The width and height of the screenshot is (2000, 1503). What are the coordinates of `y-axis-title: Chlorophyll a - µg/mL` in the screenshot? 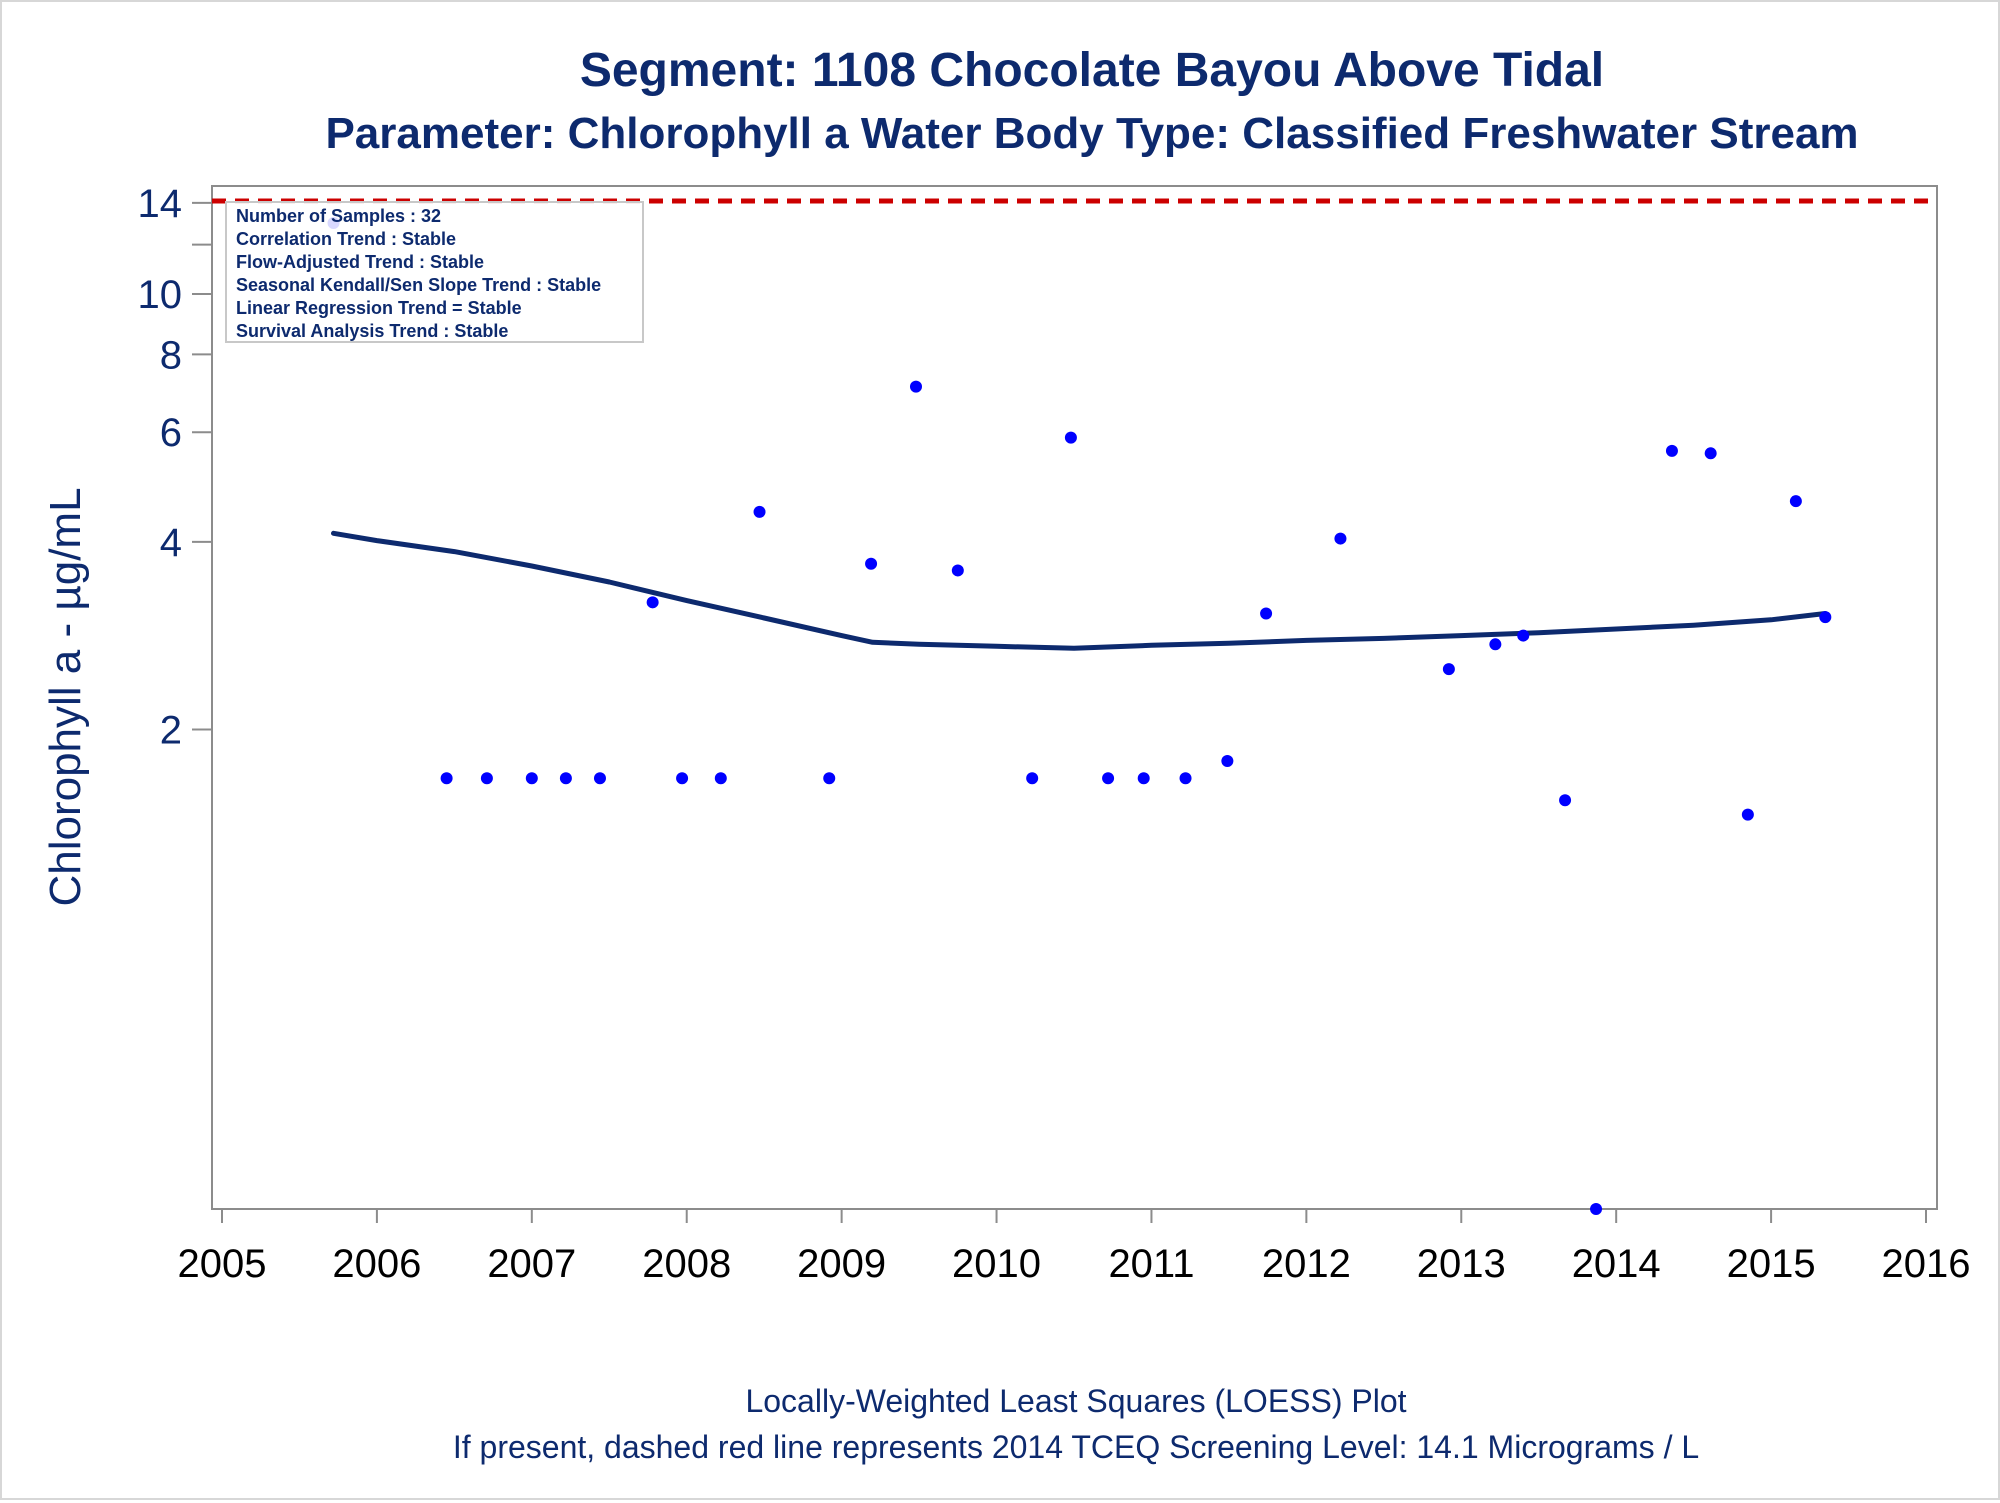 It's located at (65, 696).